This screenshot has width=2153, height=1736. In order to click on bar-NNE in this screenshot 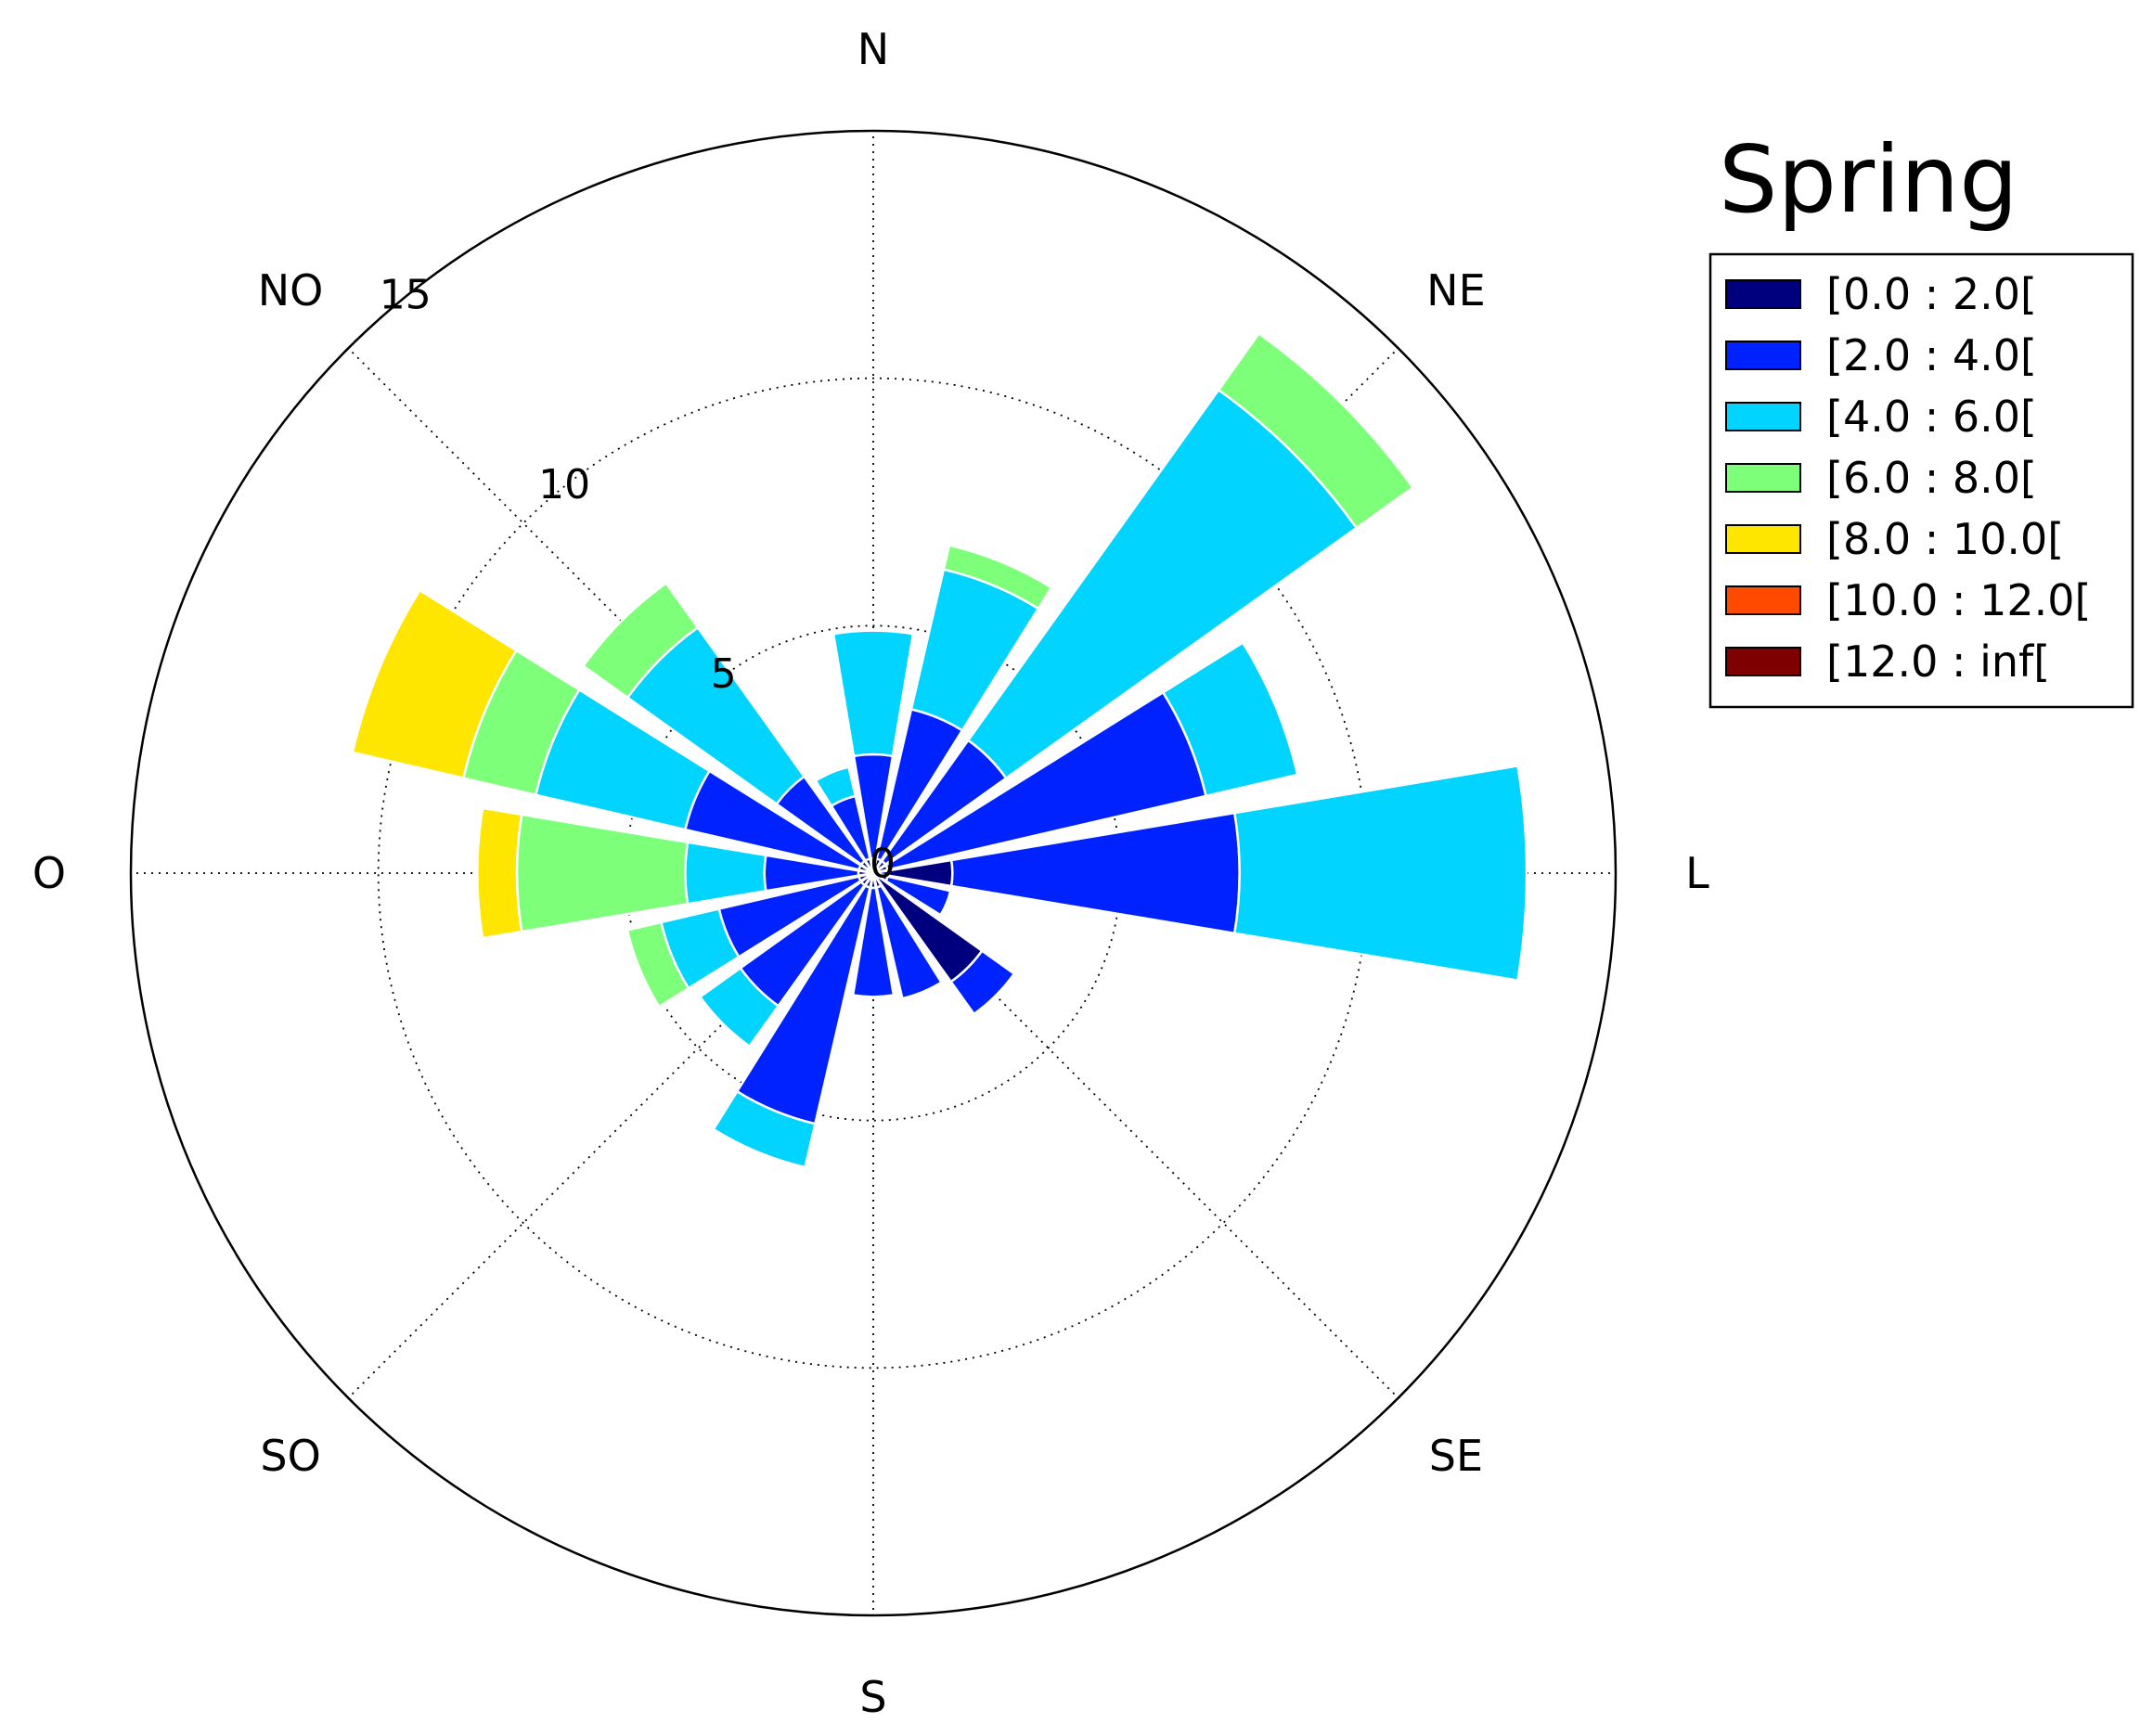, I will do `click(962, 709)`.